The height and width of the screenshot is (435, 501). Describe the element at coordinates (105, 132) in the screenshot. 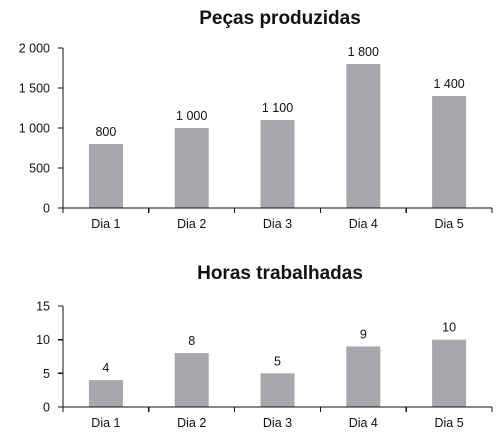

I see `data-label: 800` at that location.